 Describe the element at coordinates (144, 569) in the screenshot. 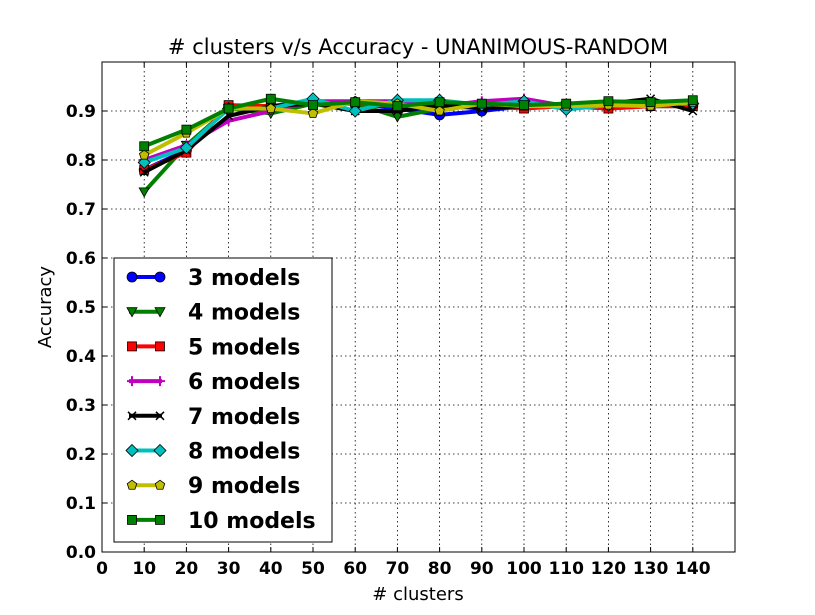

I see `x-tick-label: 10` at that location.